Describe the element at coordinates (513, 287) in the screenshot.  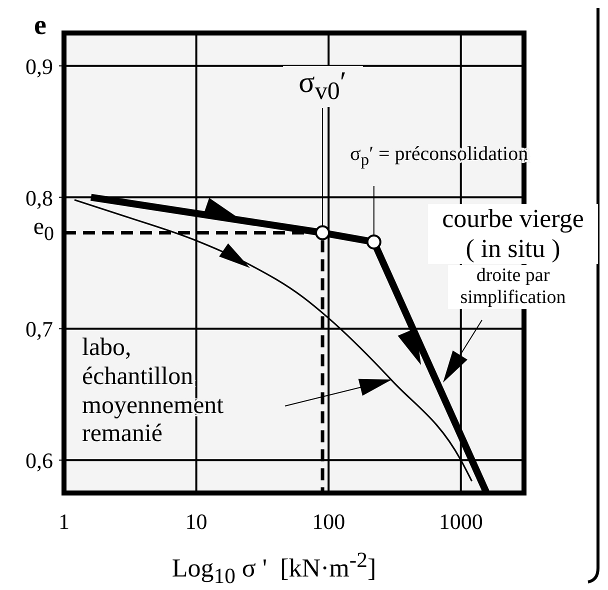
I see `annotation: droite par simplification` at that location.